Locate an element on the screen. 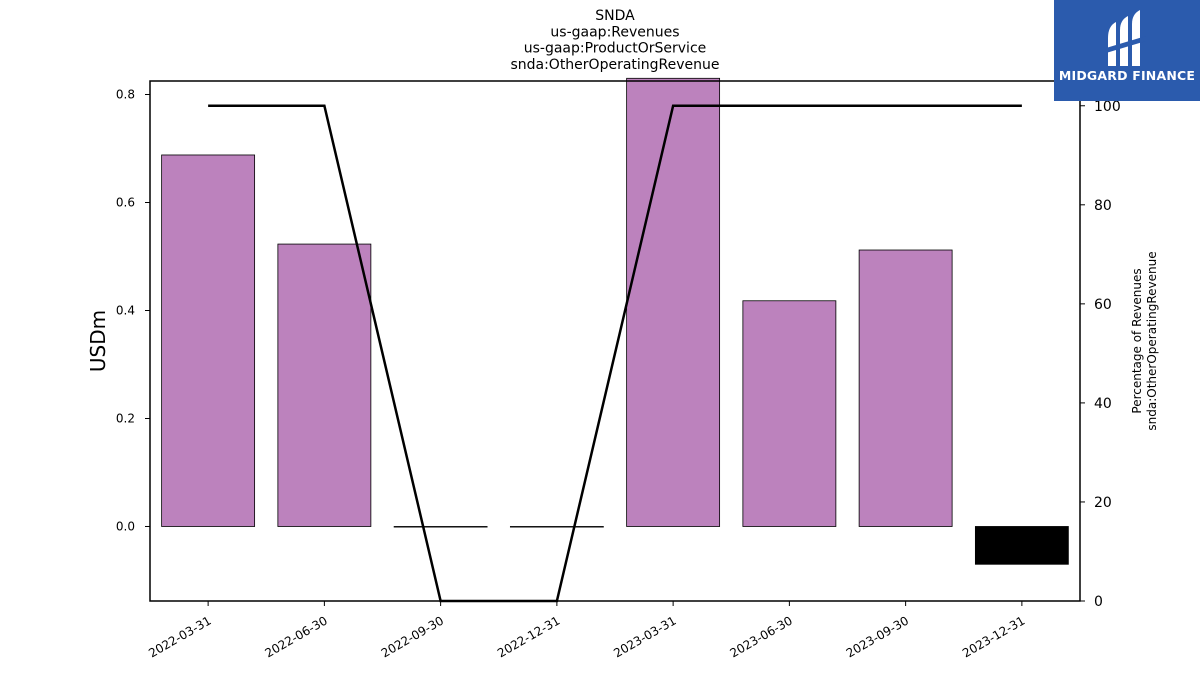  left-y-tick-label: 0.0 is located at coordinates (125, 526).